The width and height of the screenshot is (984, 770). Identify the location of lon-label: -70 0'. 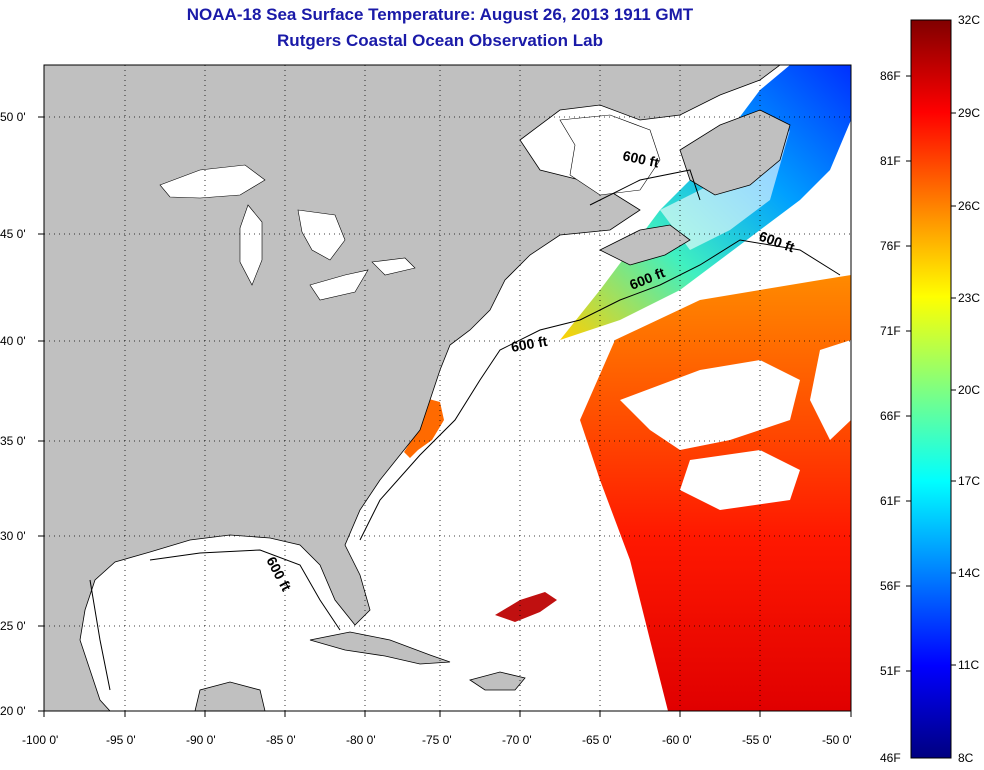
(517, 740).